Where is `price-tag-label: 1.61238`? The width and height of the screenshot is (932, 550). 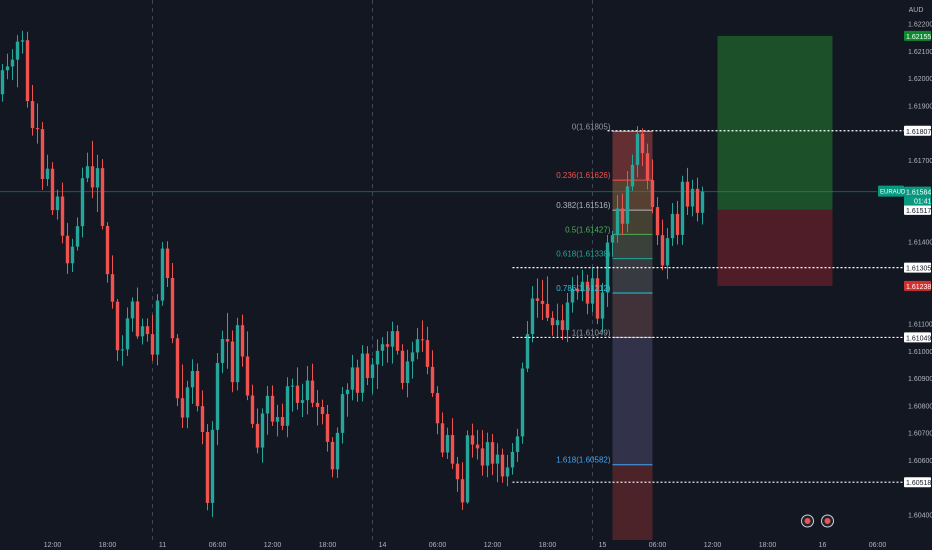 price-tag-label: 1.61238 is located at coordinates (918, 287).